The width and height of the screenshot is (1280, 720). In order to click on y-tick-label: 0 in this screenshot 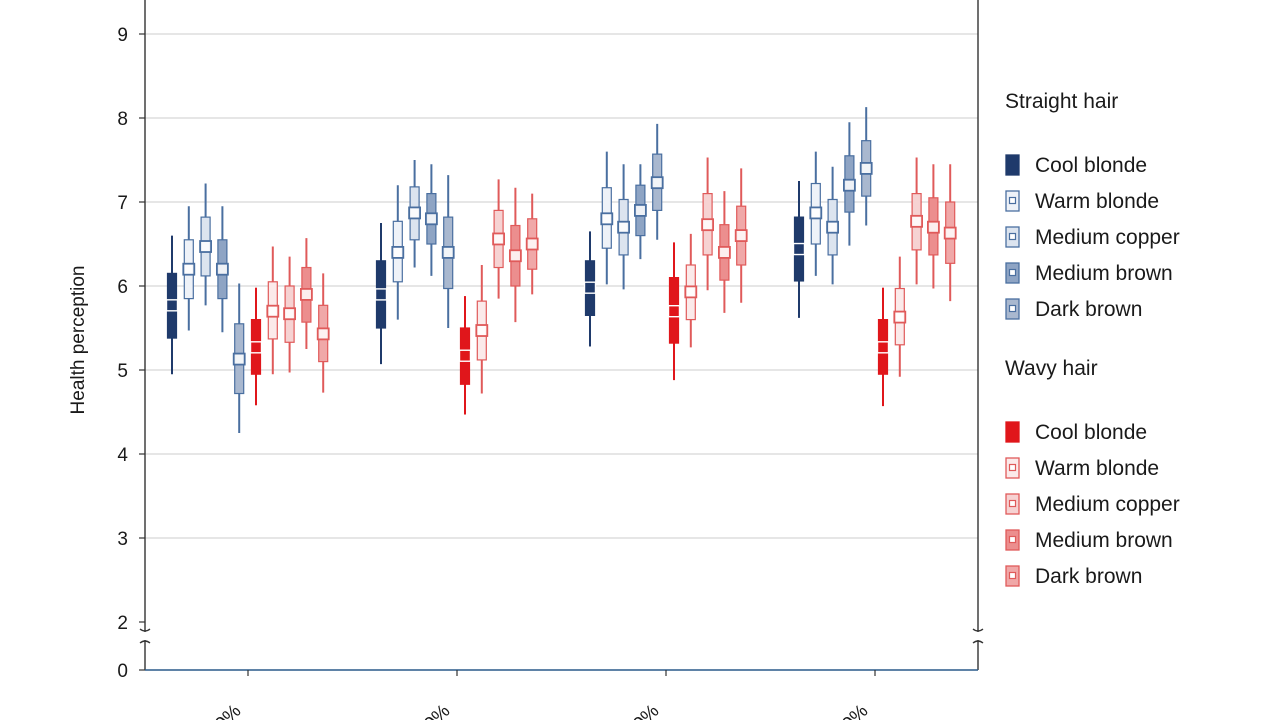, I will do `click(122, 671)`.